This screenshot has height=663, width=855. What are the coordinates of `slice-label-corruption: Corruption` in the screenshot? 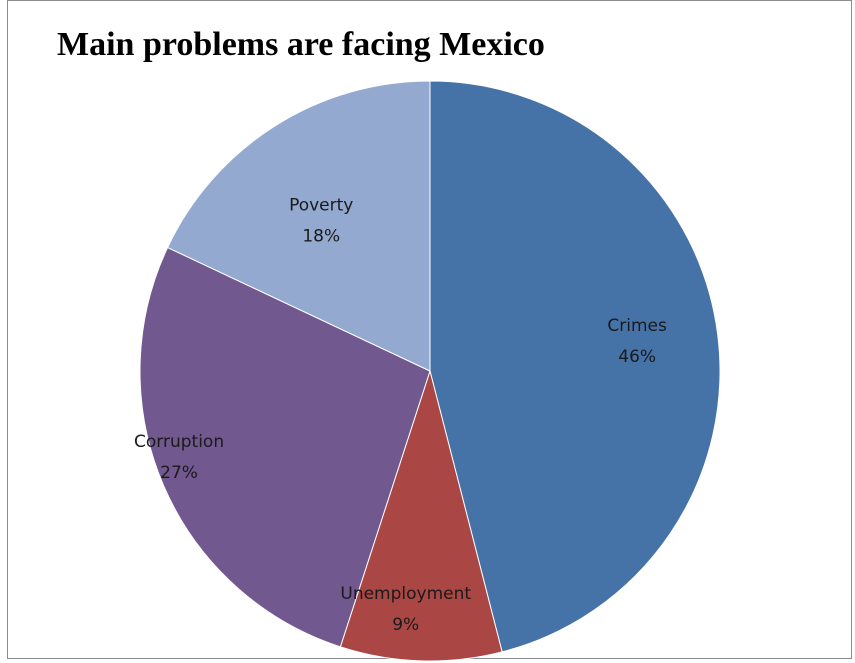 It's located at (179, 442).